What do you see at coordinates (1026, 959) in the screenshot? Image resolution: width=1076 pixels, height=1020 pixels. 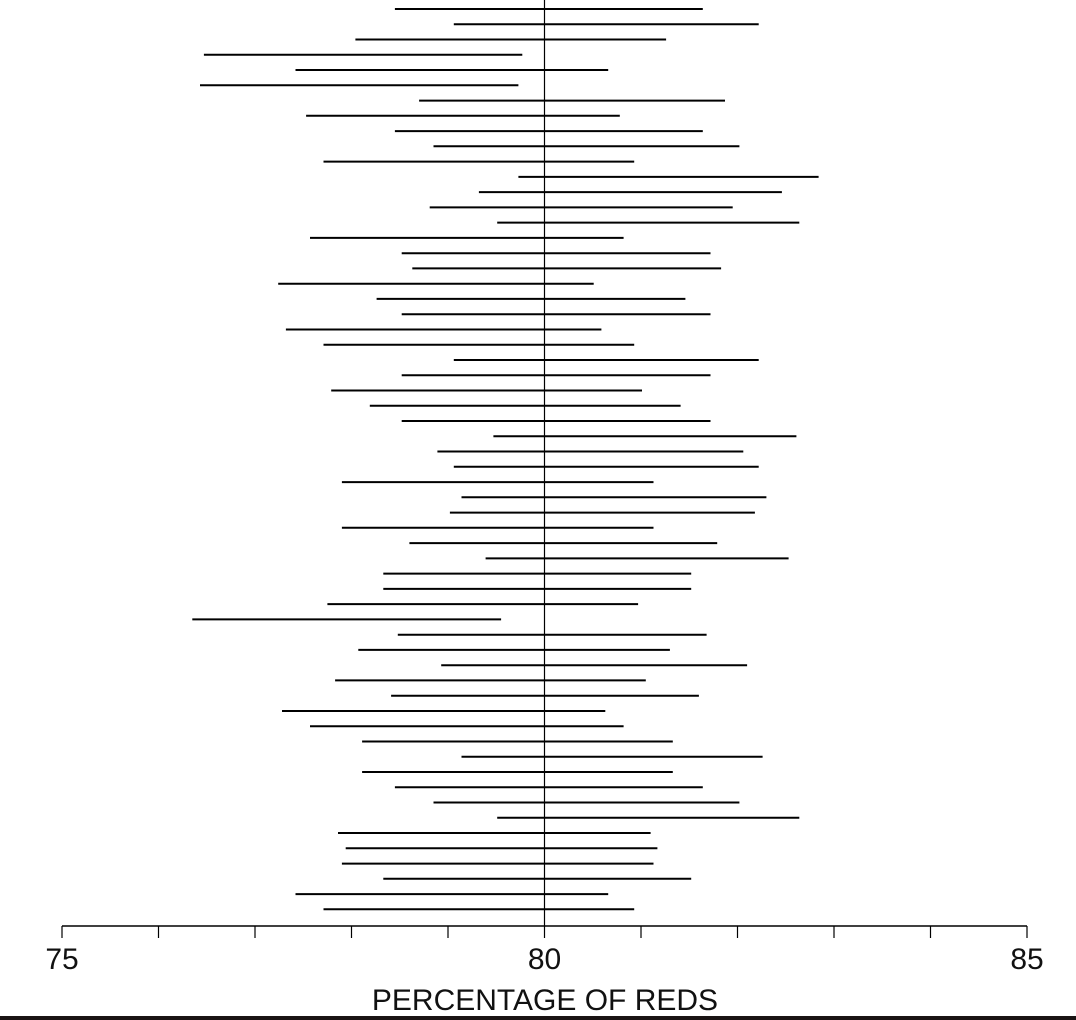 I see `x-tick-label: 85` at bounding box center [1026, 959].